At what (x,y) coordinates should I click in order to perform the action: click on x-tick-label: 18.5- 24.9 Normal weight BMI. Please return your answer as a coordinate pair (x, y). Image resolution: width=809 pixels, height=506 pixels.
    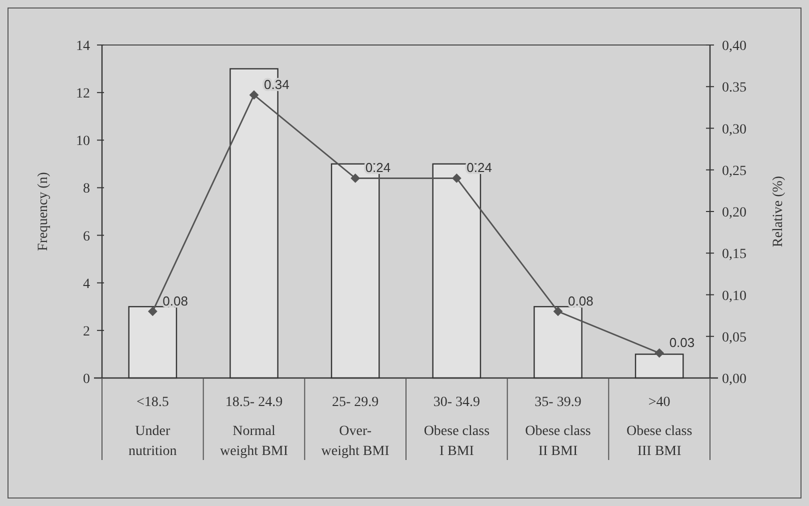
    Looking at the image, I should click on (254, 427).